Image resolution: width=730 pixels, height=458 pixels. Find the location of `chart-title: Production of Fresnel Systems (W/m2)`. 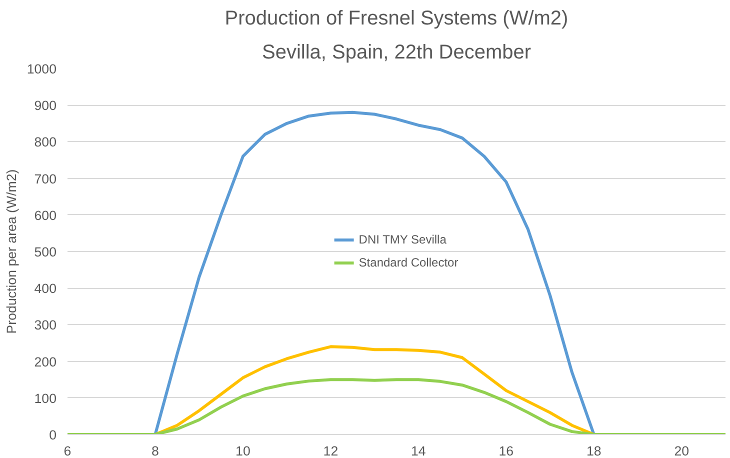

chart-title: Production of Fresnel Systems (W/m2) is located at coordinates (396, 19).